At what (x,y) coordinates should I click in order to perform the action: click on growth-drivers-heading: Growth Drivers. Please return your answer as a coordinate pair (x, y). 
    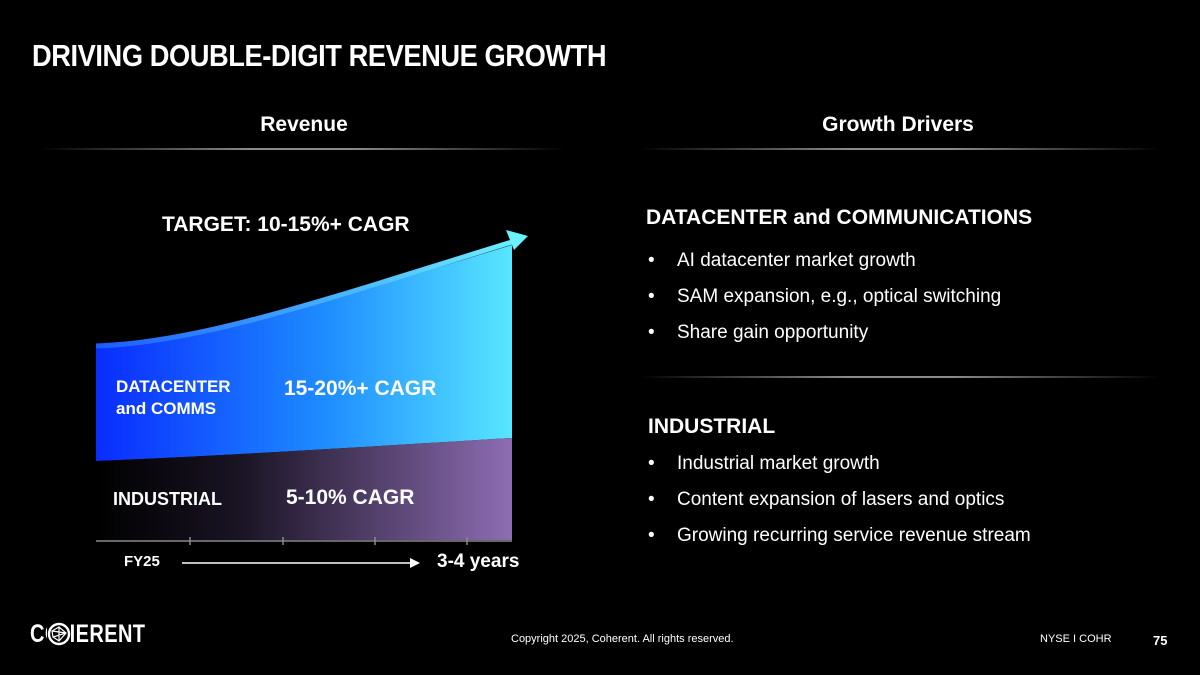
    Looking at the image, I should click on (898, 124).